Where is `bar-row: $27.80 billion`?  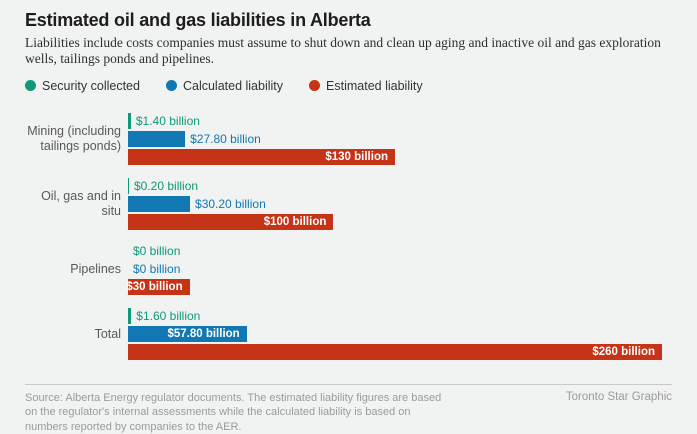
bar-row: $27.80 billion is located at coordinates (395, 138).